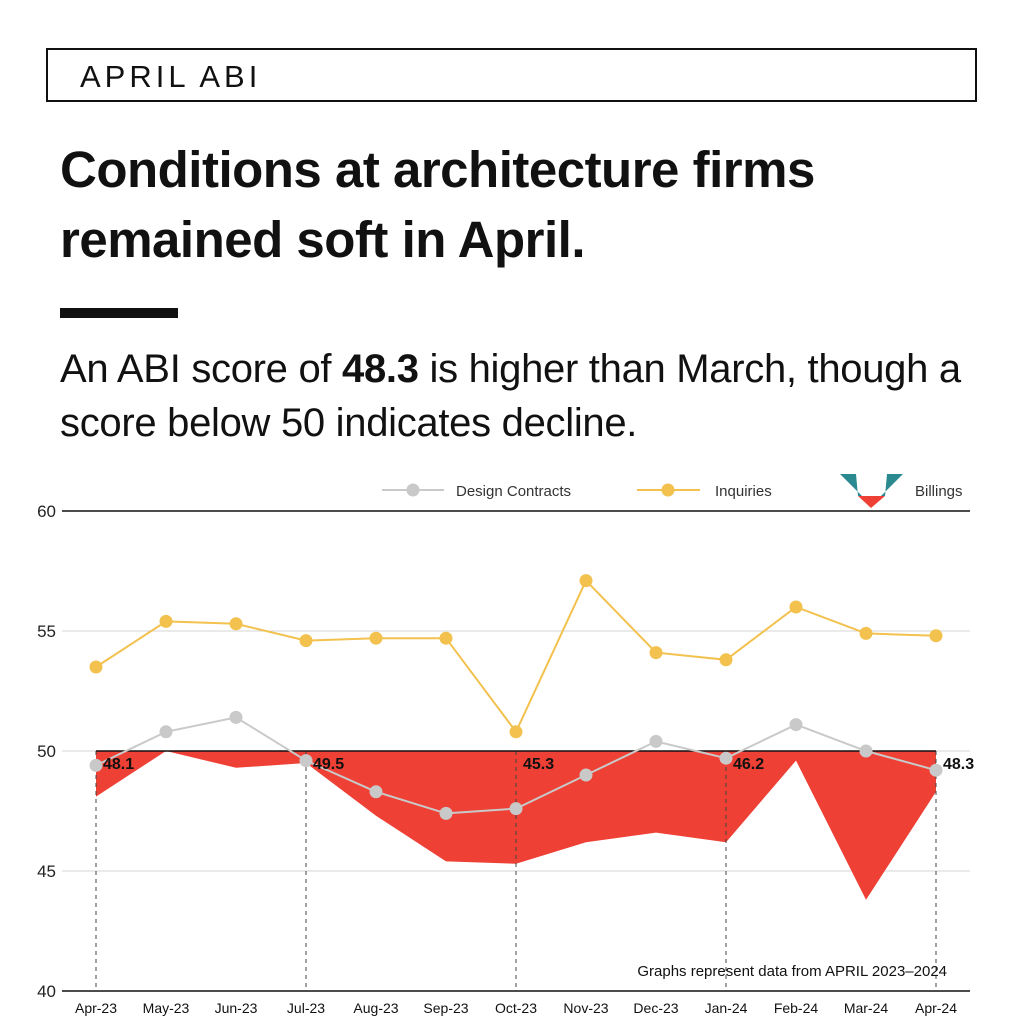 The height and width of the screenshot is (1024, 1024). I want to click on billings-value-label: 48.1, so click(118, 764).